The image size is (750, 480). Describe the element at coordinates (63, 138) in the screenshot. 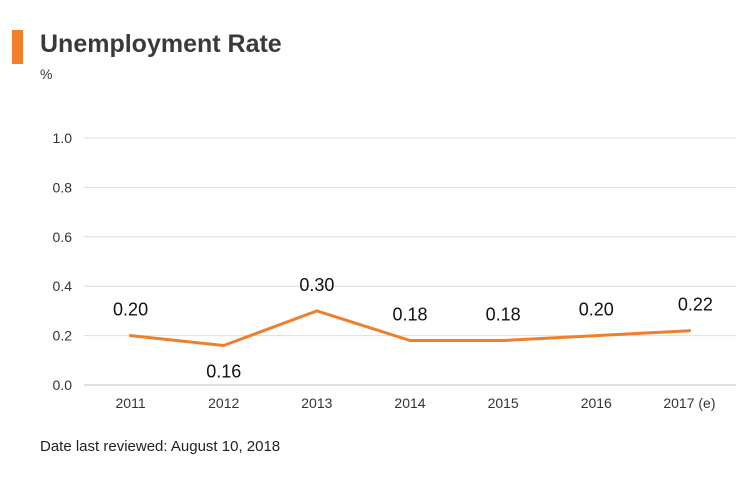

I see `y-tick-label: 1.0` at that location.